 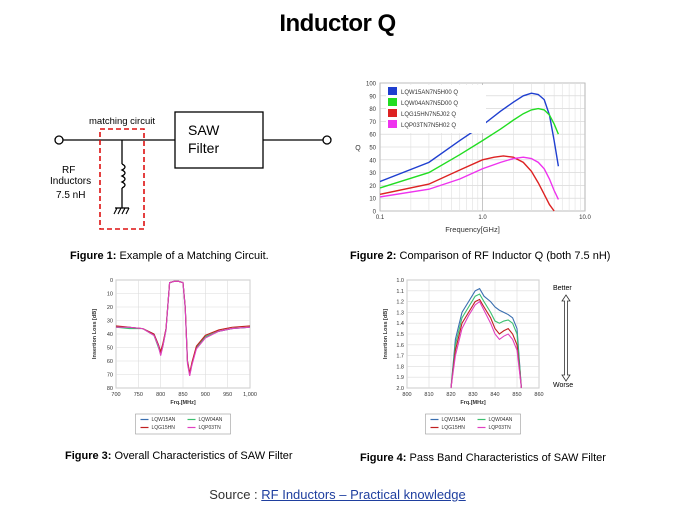 What do you see at coordinates (472, 395) in the screenshot?
I see `x-tick-label: 830` at bounding box center [472, 395].